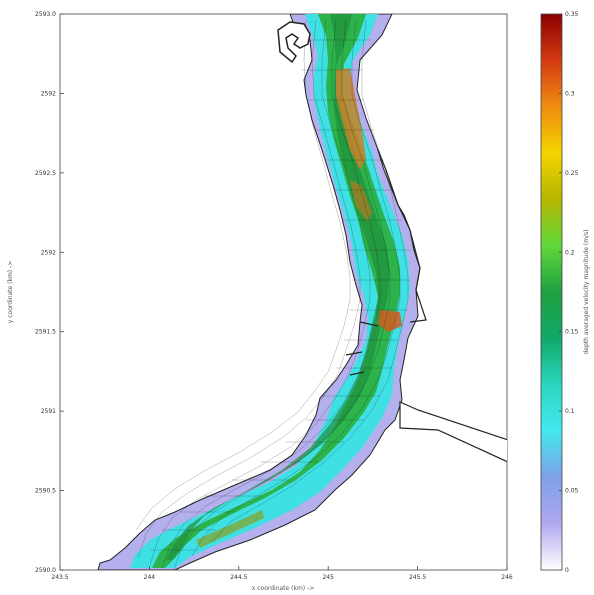 This screenshot has width=594, height=595. I want to click on harbor-structure, so click(294, 42).